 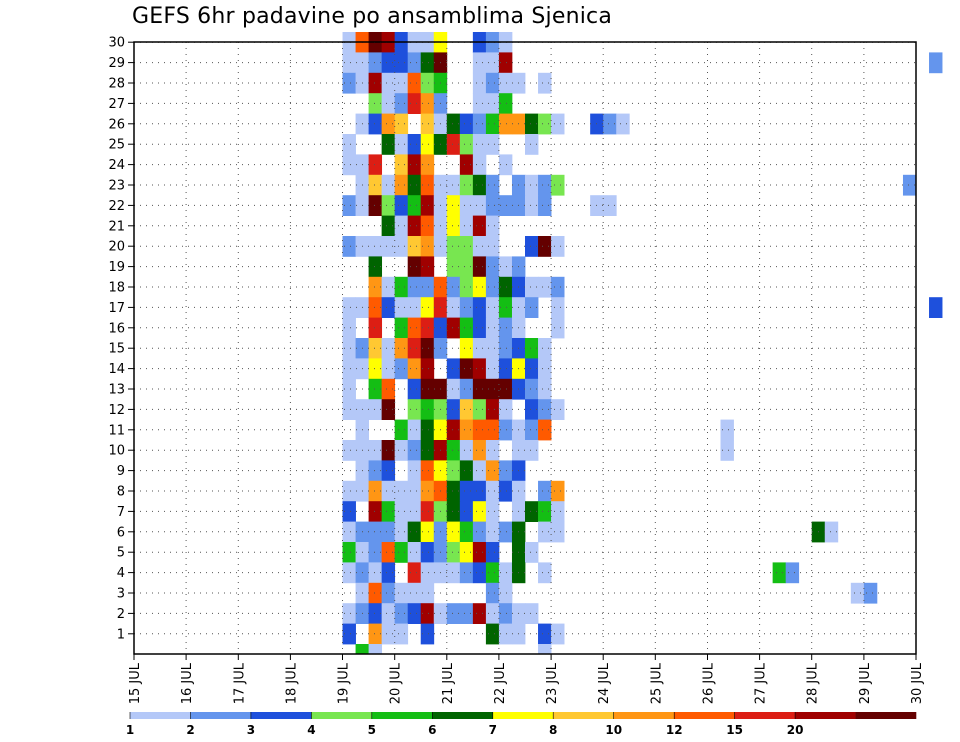 What do you see at coordinates (116, 206) in the screenshot?
I see `y-tick-label: 22` at bounding box center [116, 206].